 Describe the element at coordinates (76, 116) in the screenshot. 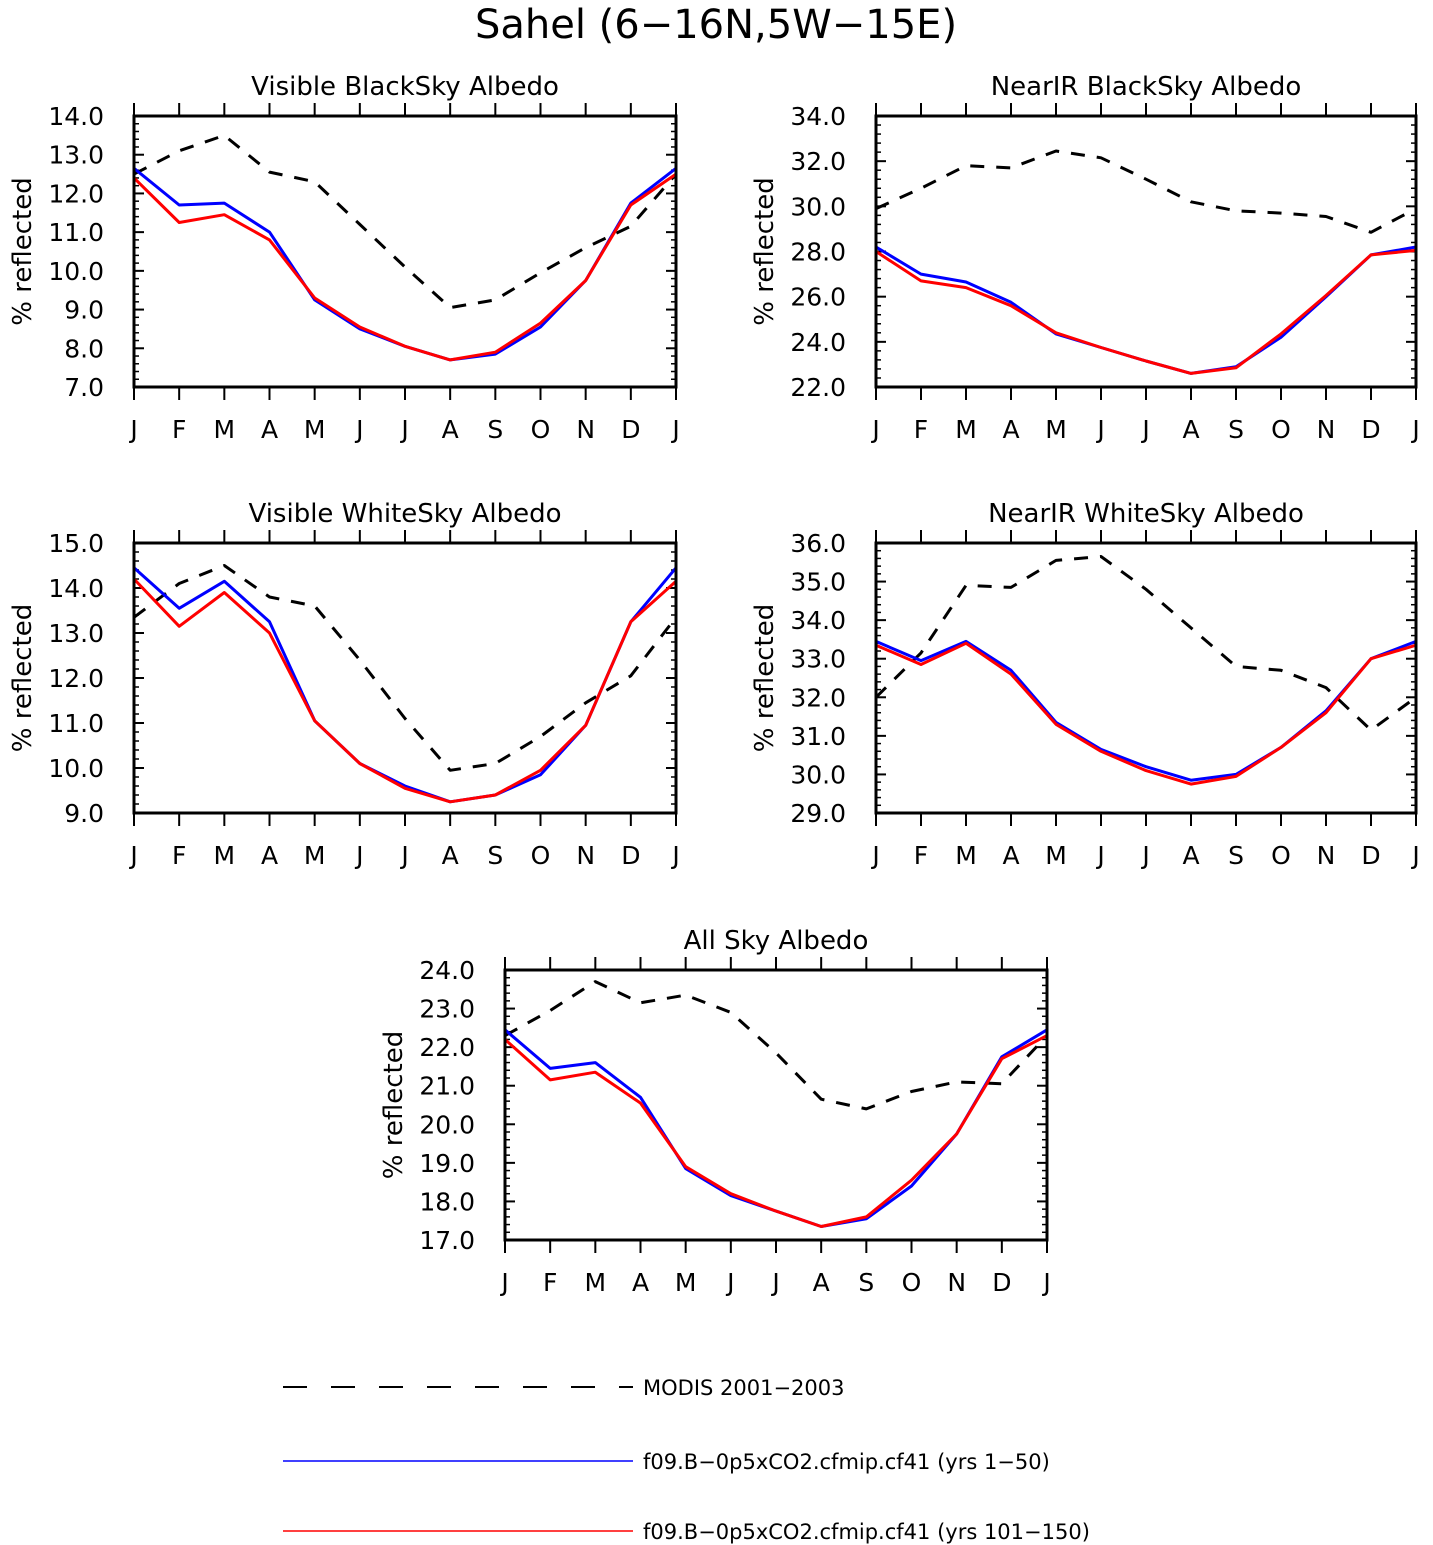

I see `y-tick-label: 14.0` at that location.